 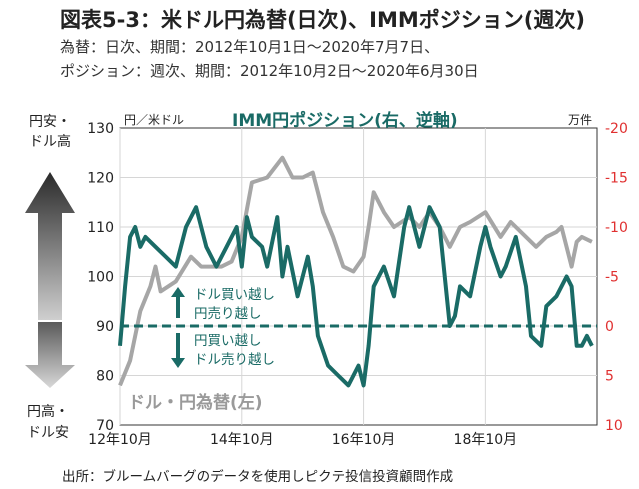 What do you see at coordinates (612, 278) in the screenshot?
I see `right-tick-label: -5` at bounding box center [612, 278].